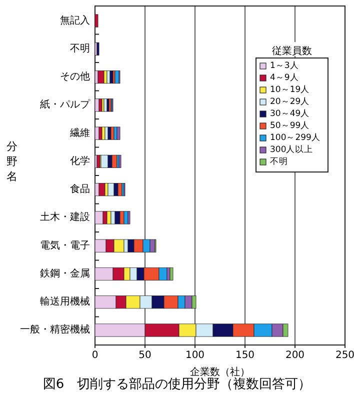 Image resolution: width=354 pixels, height=395 pixels. I want to click on y-tick-label: 鉄鋼・金属, so click(65, 273).